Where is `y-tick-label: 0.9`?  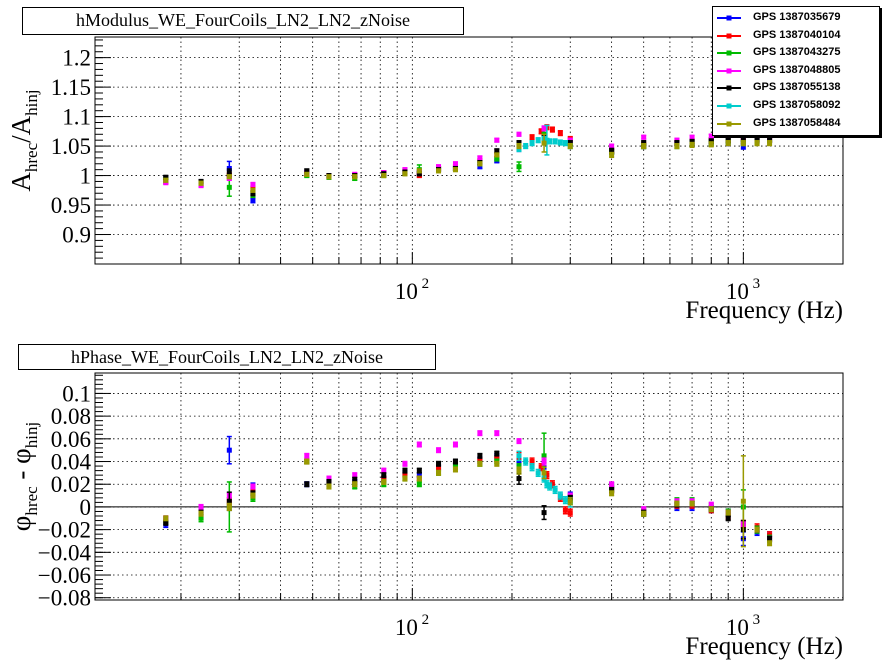
y-tick-label: 0.9 is located at coordinates (76, 235).